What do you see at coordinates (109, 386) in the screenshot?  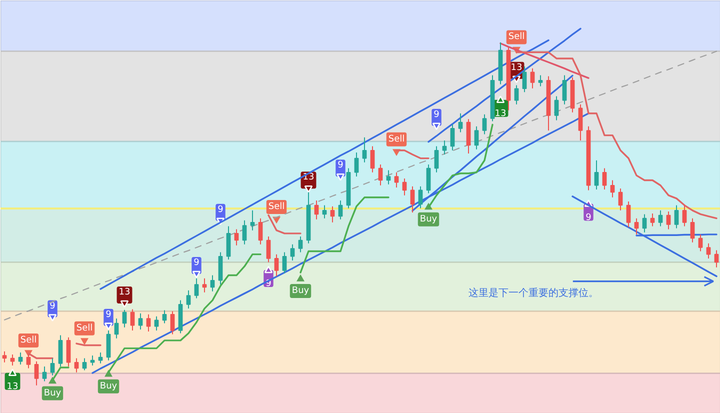 I see `series-label: Buy` at bounding box center [109, 386].